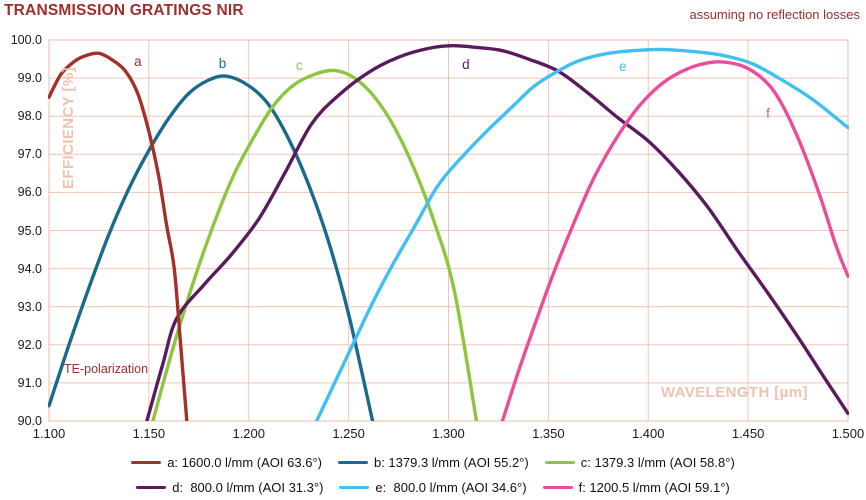 Image resolution: width=866 pixels, height=500 pixels. What do you see at coordinates (299, 65) in the screenshot?
I see `curve-label-c: c` at bounding box center [299, 65].